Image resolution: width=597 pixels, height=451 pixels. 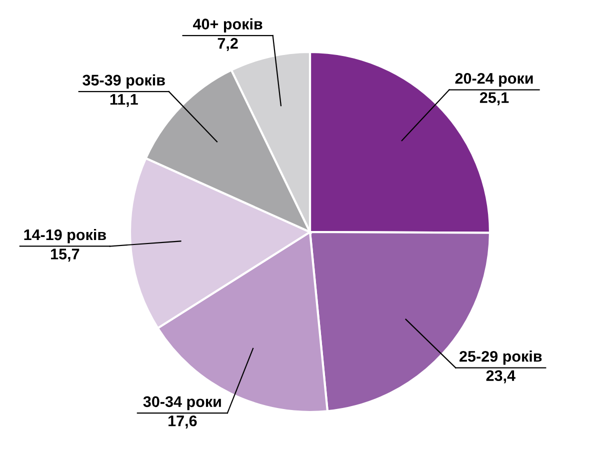 What do you see at coordinates (227, 25) in the screenshot?
I see `slice-label: 40+ років` at bounding box center [227, 25].